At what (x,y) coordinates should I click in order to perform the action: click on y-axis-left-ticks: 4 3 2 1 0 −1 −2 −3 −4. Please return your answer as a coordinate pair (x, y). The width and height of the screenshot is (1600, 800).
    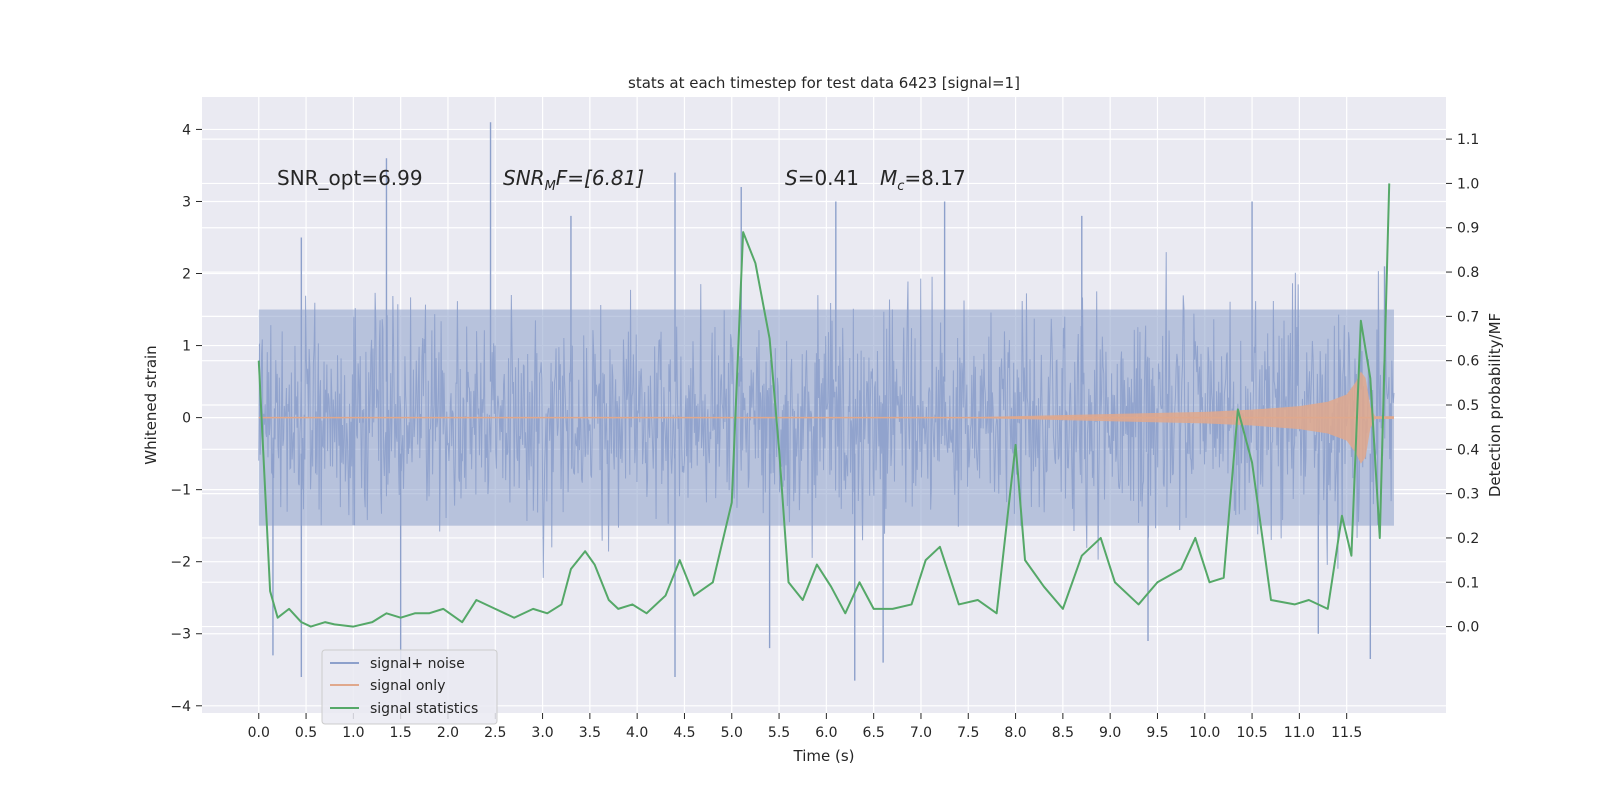
    Looking at the image, I should click on (186, 418).